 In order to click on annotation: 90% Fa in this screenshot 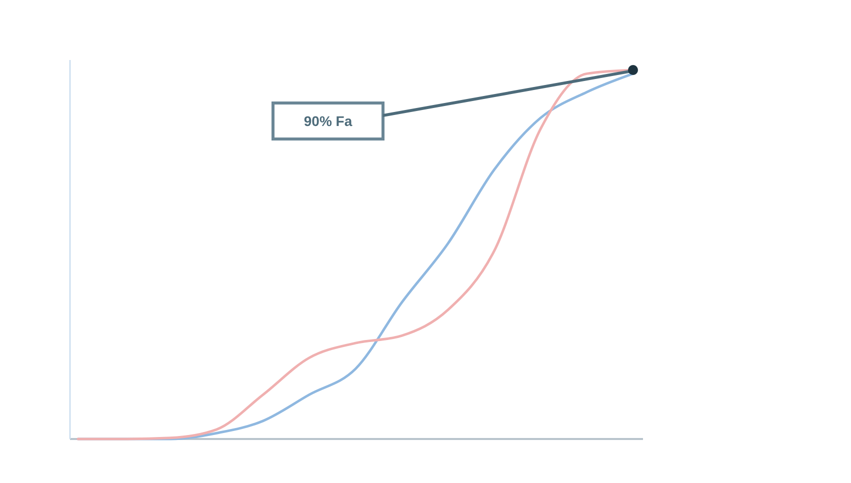, I will do `click(328, 121)`.